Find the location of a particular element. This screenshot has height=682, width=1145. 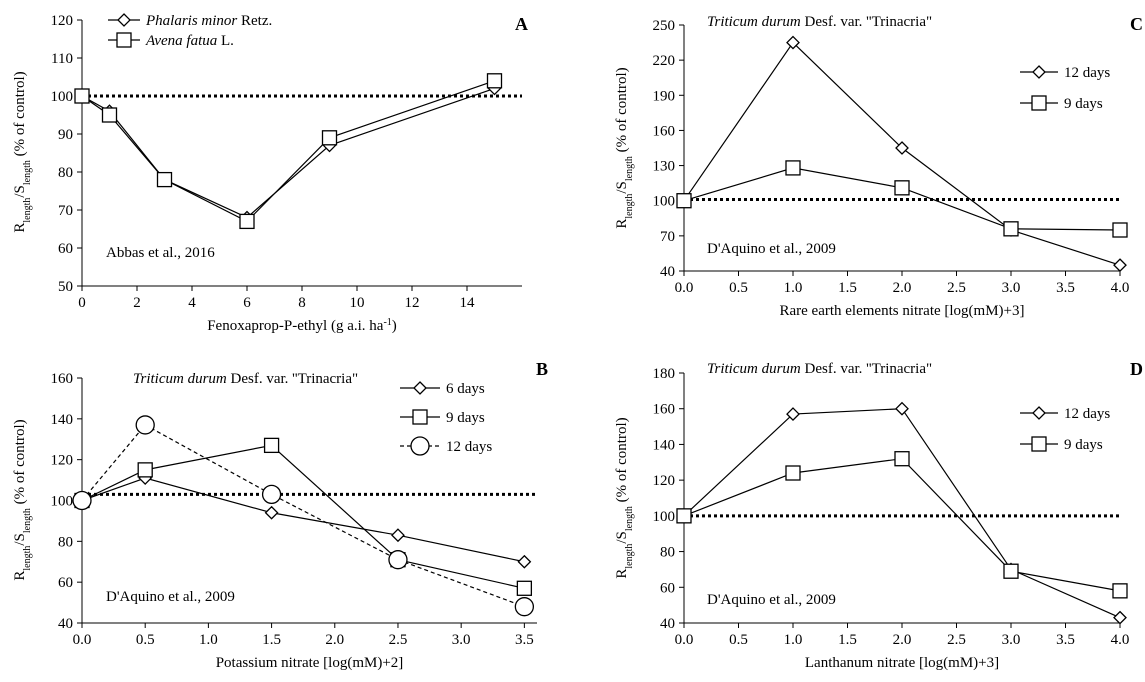

panel-a-y-tick-label: 120 is located at coordinates (62, 21).